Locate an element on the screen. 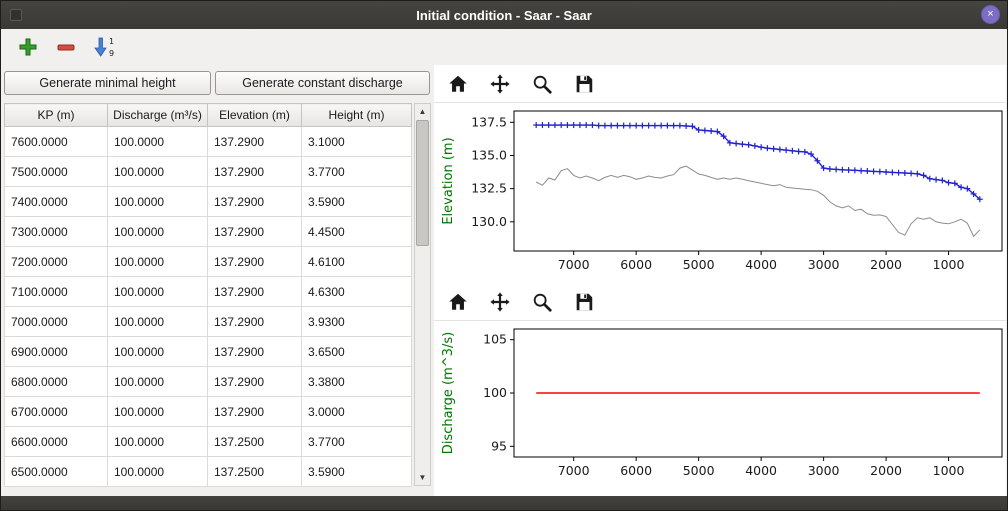 This screenshot has width=1008, height=511. sort-button: 1 9 is located at coordinates (104, 47).